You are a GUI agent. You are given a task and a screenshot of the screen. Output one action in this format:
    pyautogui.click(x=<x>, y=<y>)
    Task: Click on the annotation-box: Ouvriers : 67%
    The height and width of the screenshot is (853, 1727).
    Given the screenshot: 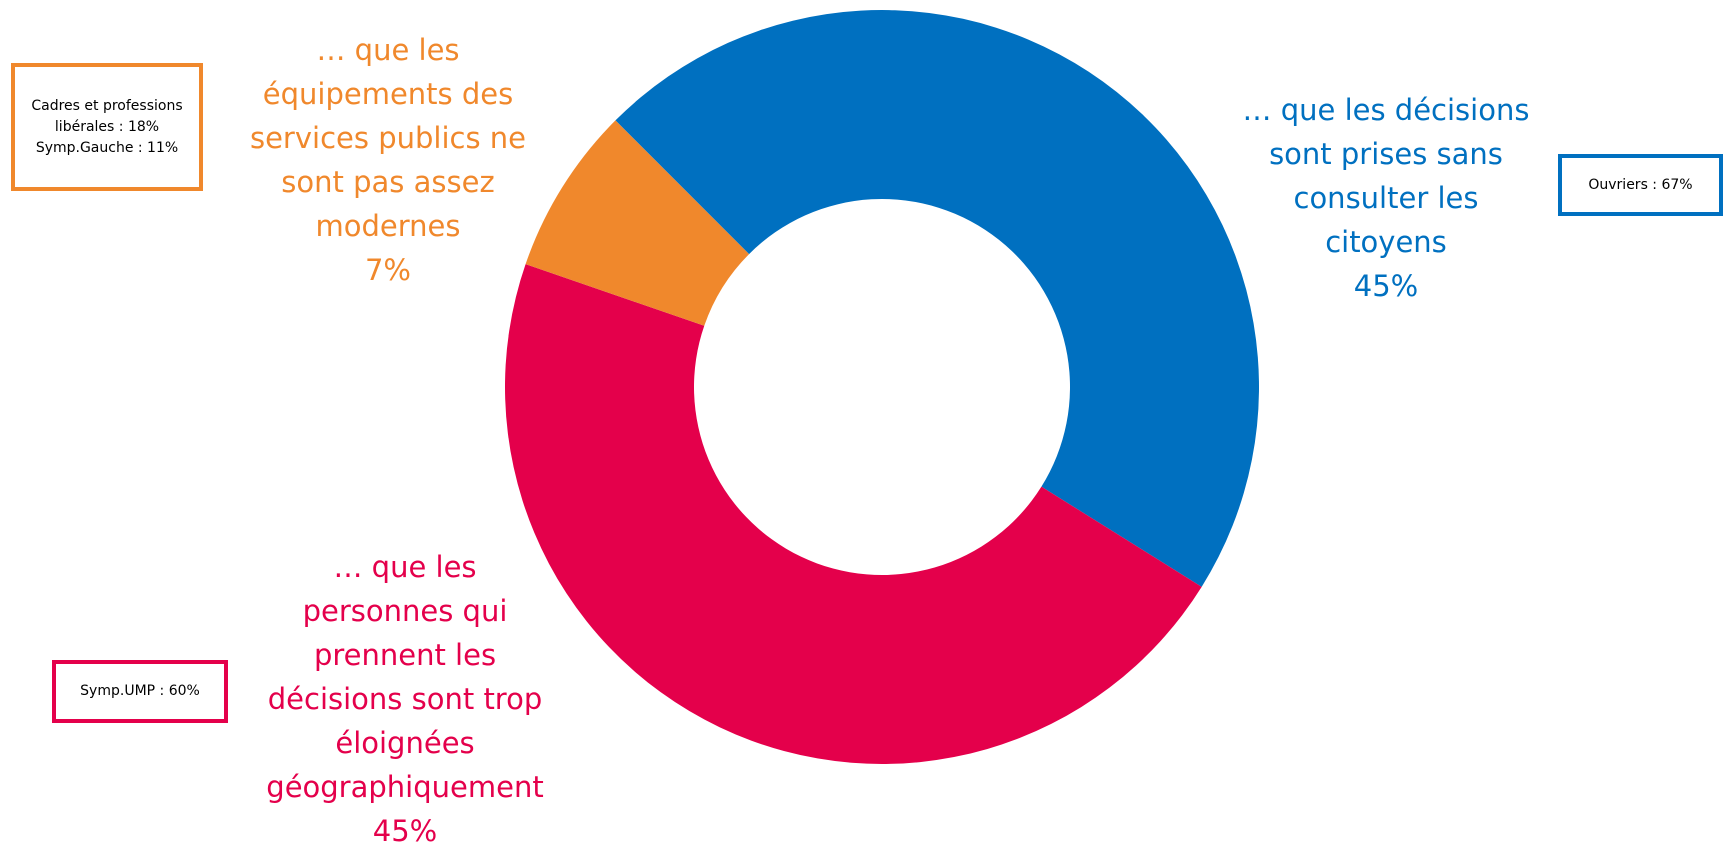 What is the action you would take?
    pyautogui.click(x=1640, y=185)
    